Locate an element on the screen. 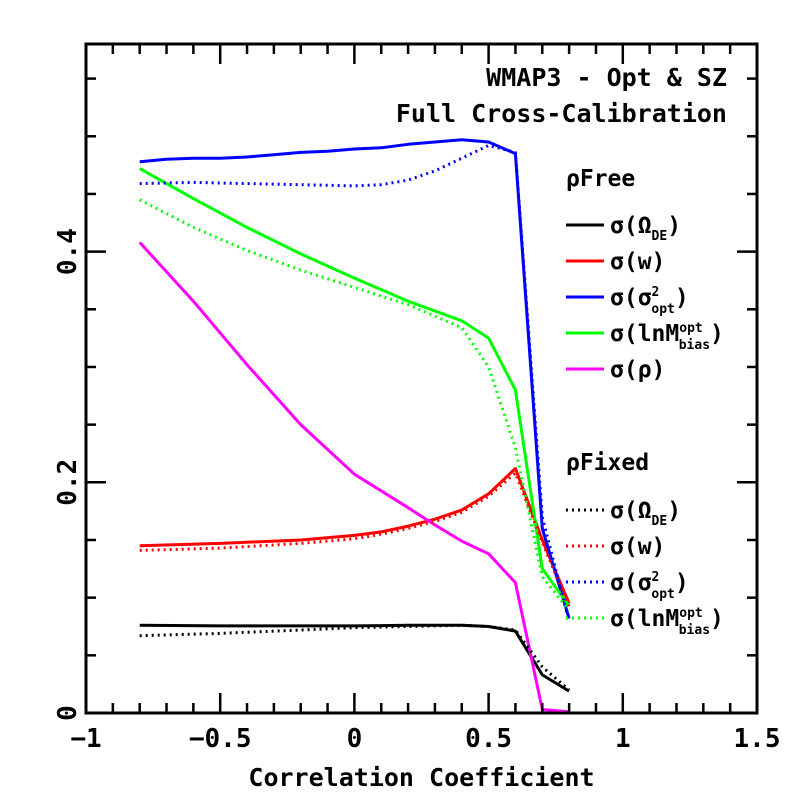 The height and width of the screenshot is (797, 797). legend-group-title: ρFree is located at coordinates (600, 179).